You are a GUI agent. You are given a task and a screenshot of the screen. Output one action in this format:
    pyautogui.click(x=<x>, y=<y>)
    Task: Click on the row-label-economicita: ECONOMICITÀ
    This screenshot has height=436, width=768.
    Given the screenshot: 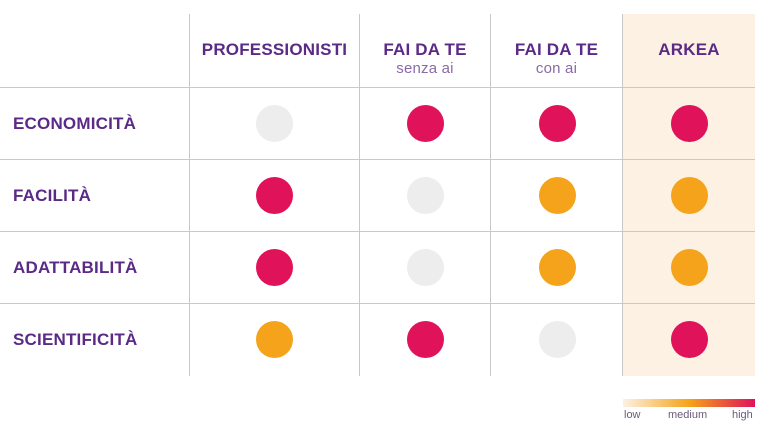 What is the action you would take?
    pyautogui.click(x=75, y=123)
    